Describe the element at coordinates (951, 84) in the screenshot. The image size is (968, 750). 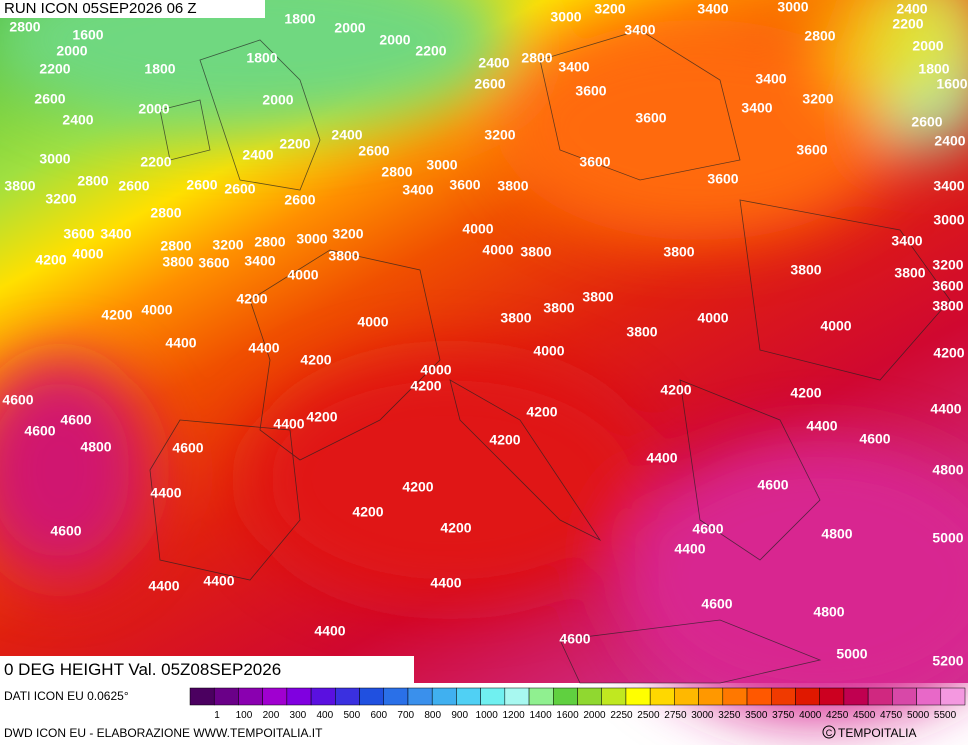
I see `contour-label: 1600` at that location.